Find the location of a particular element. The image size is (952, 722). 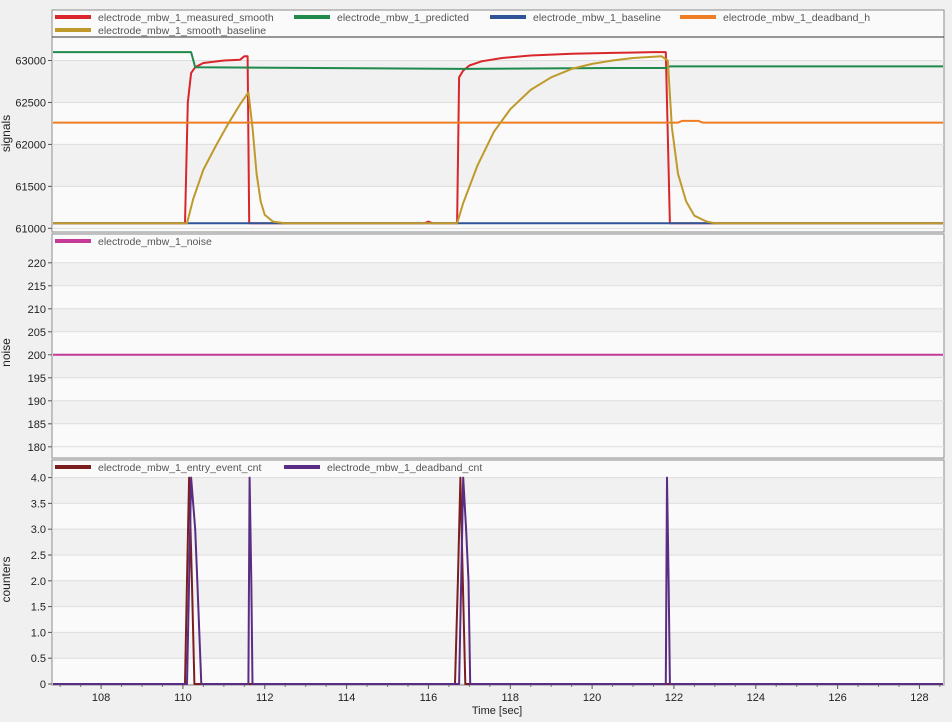

y-tick-label: 180 is located at coordinates (37, 448).